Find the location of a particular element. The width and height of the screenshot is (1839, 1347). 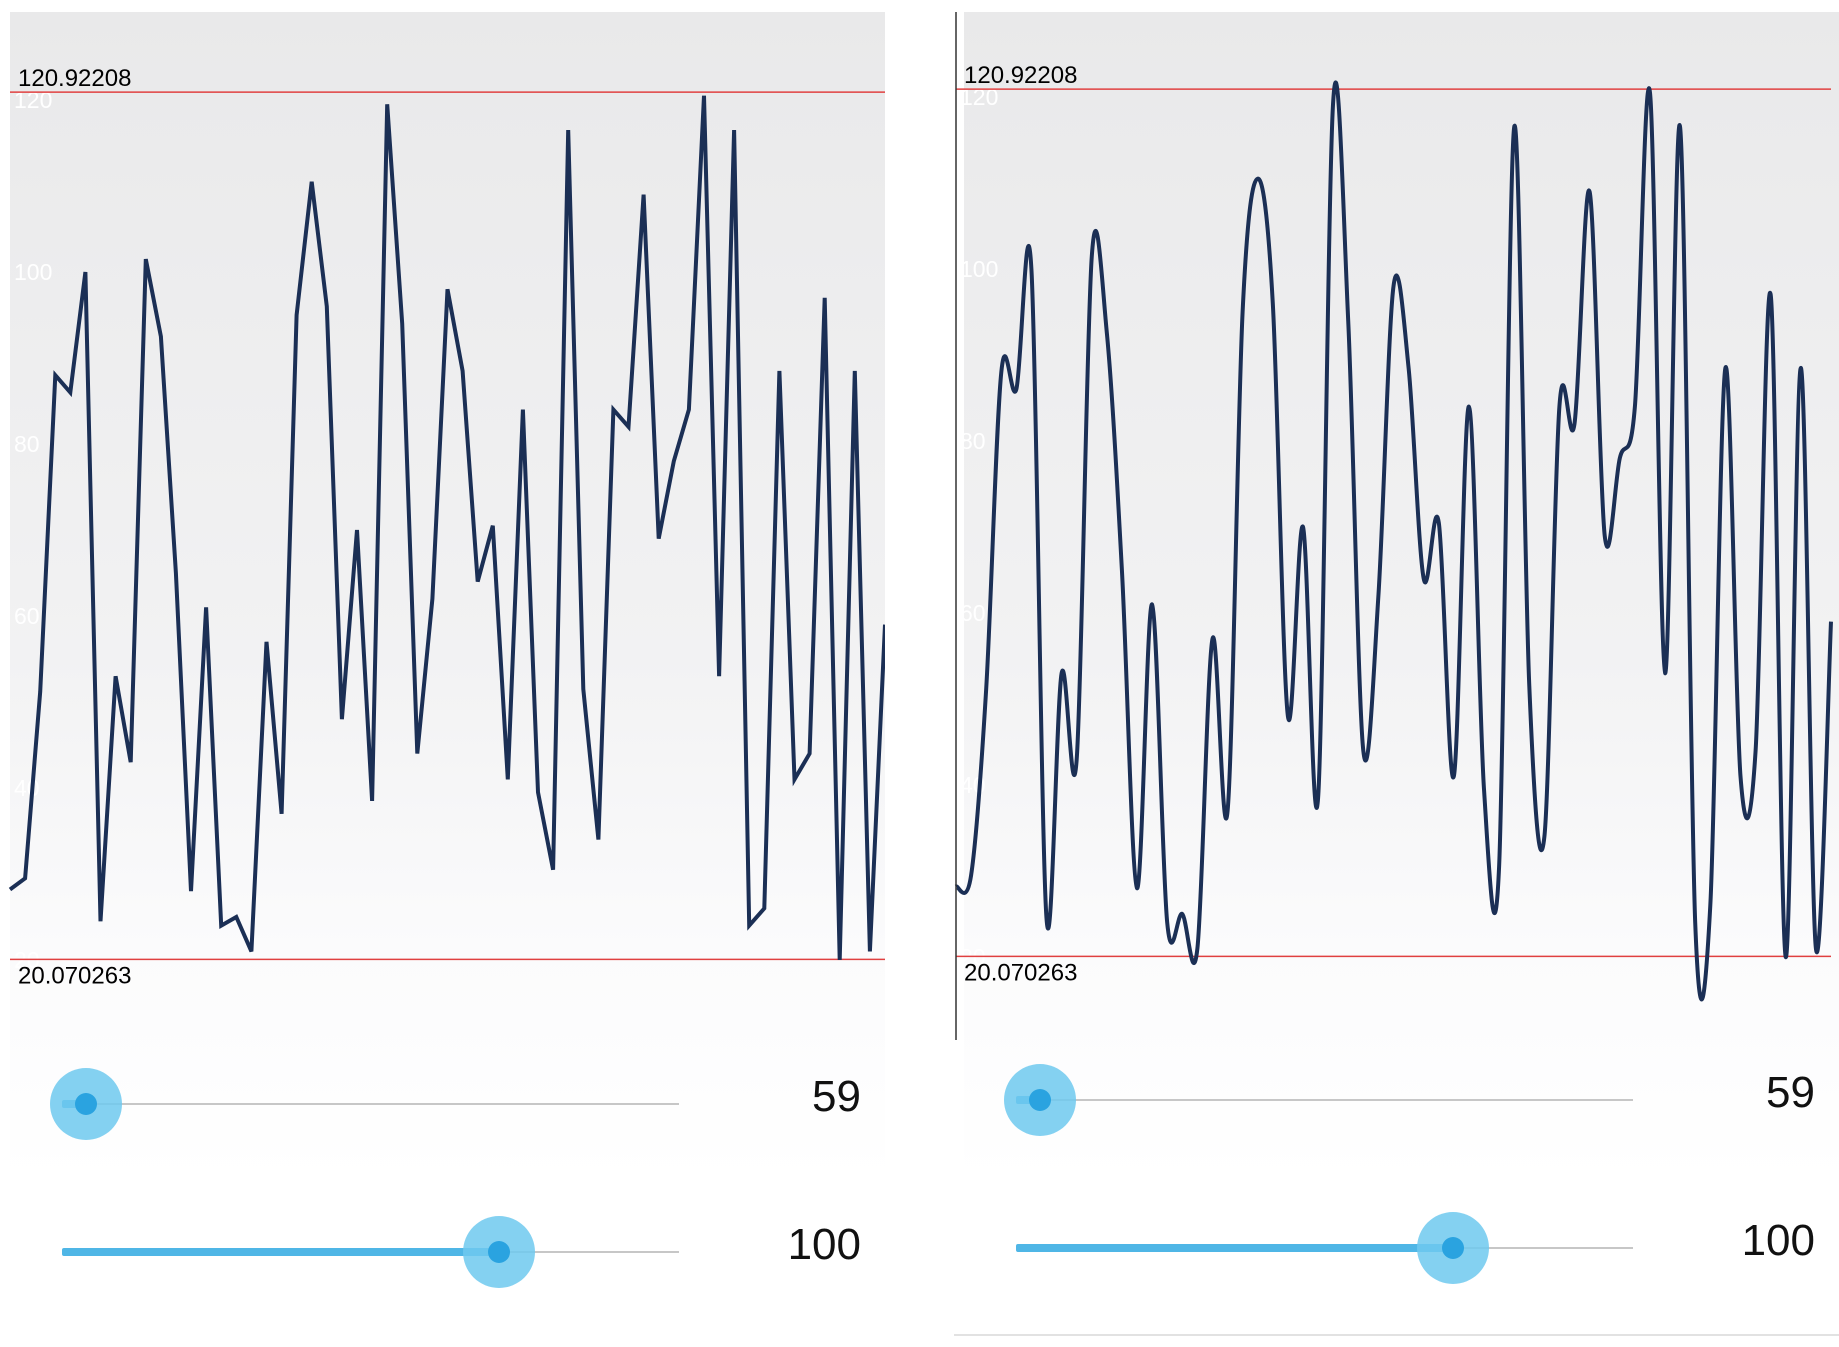

divider is located at coordinates (1396, 1335).